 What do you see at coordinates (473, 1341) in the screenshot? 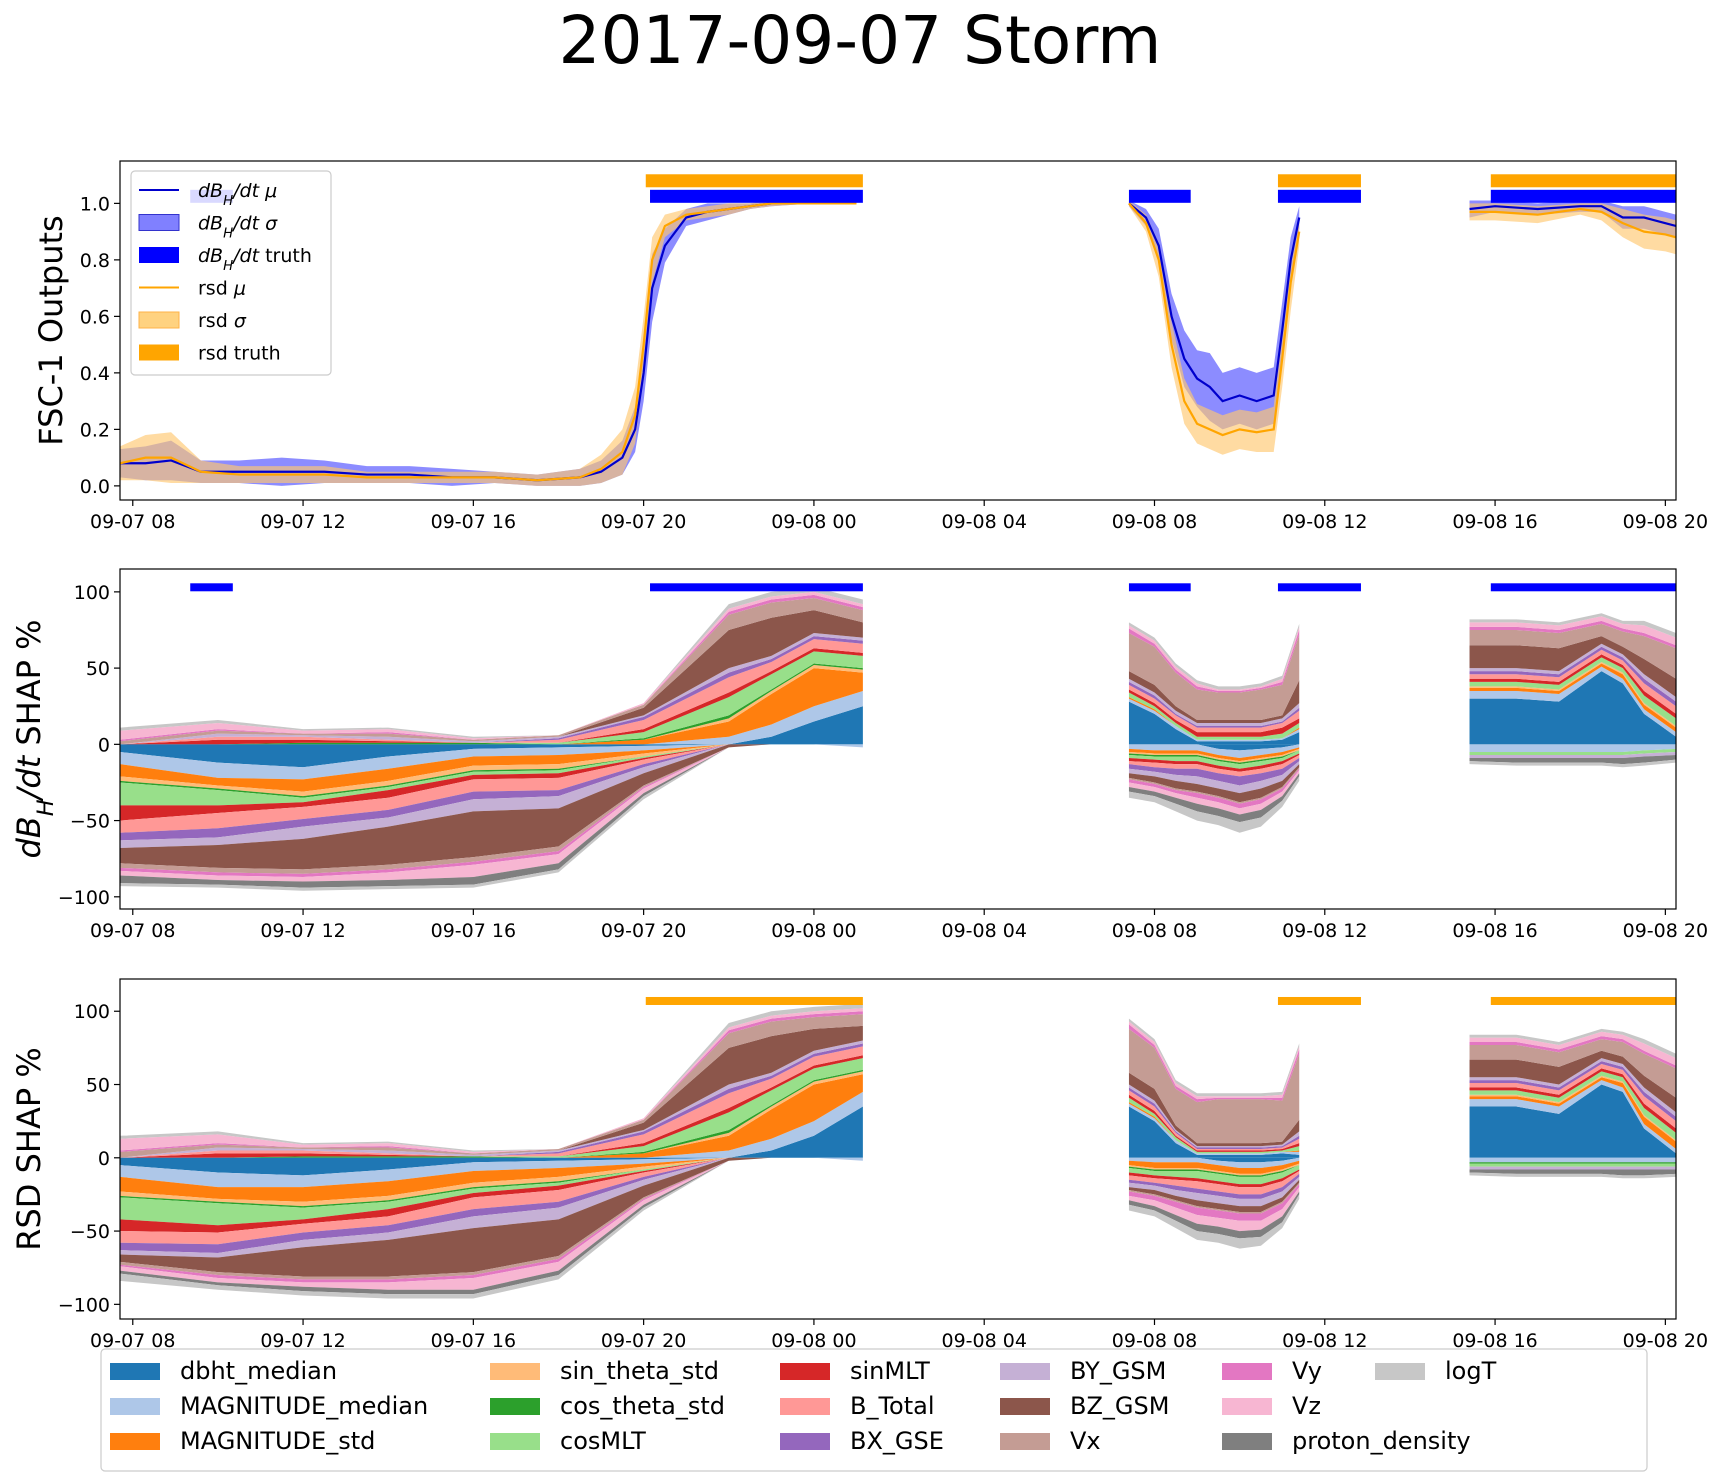
I see `x-tick-label-3: 09-07 16` at bounding box center [473, 1341].